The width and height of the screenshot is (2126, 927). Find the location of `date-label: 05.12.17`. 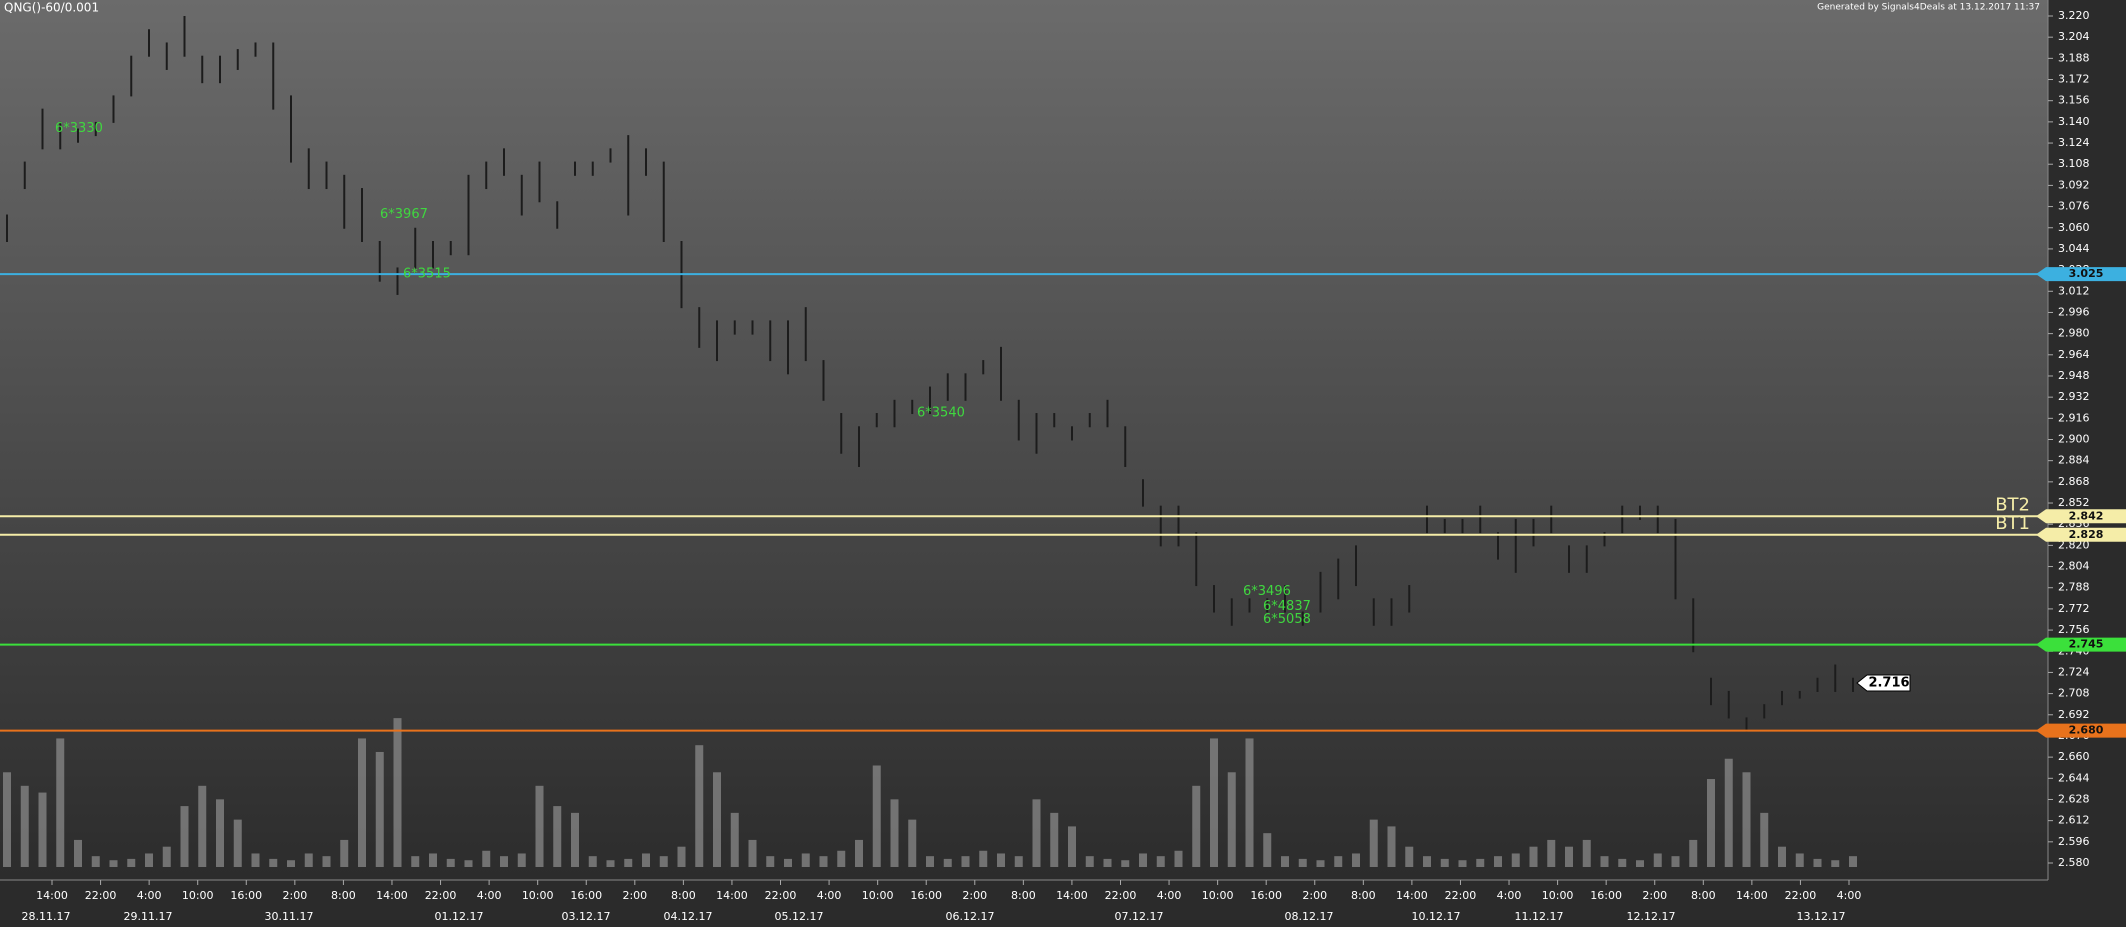

date-label: 05.12.17 is located at coordinates (799, 916).